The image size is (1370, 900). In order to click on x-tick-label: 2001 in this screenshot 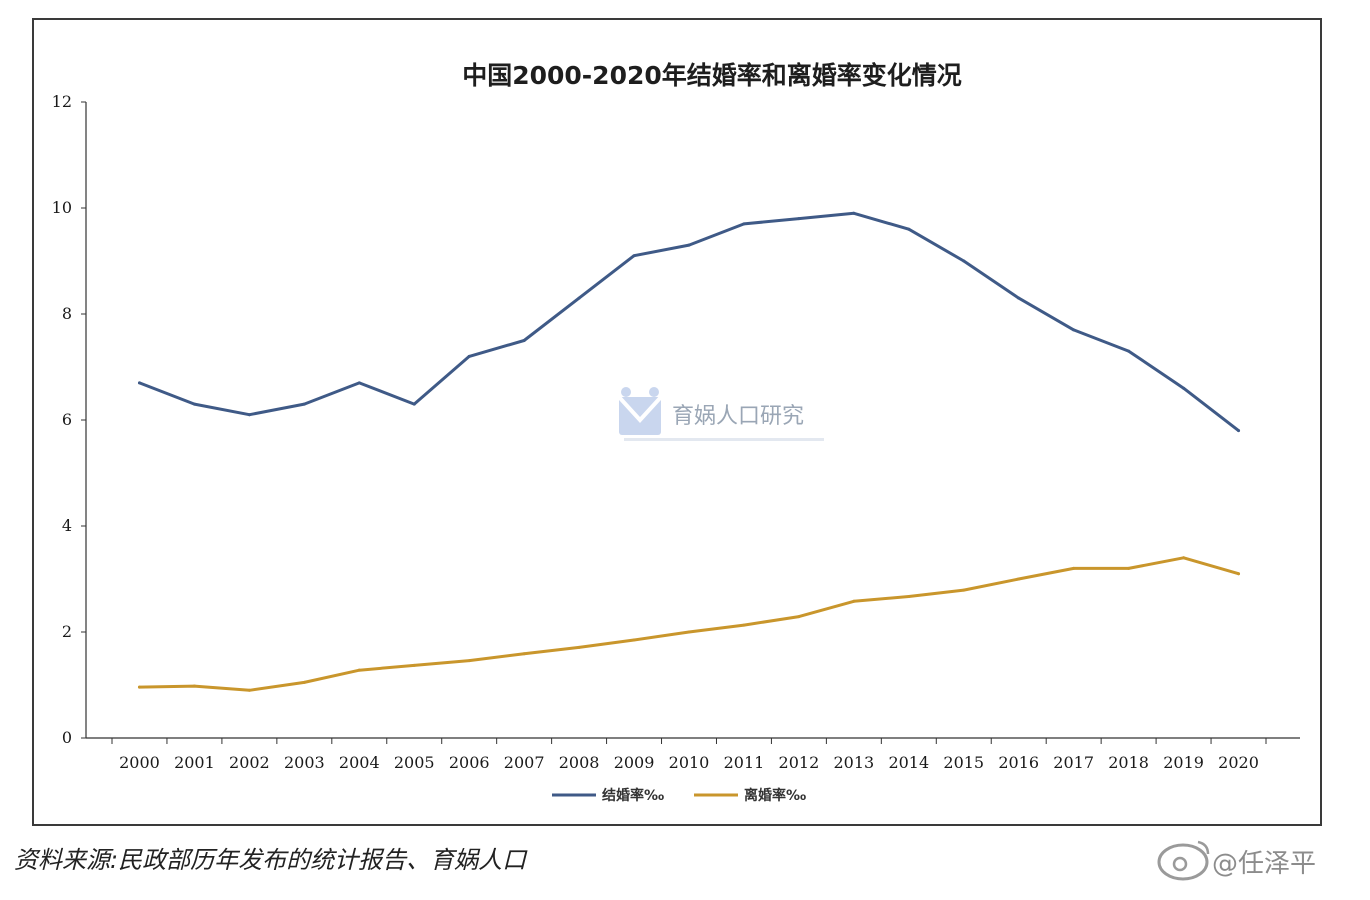, I will do `click(194, 762)`.